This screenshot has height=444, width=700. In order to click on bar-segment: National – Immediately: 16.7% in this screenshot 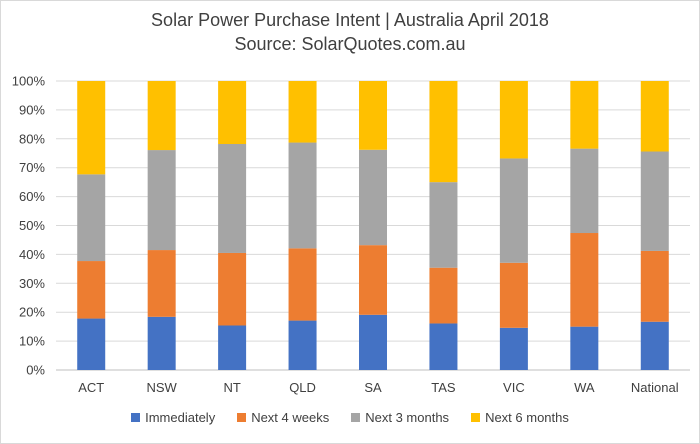, I will do `click(654, 345)`.